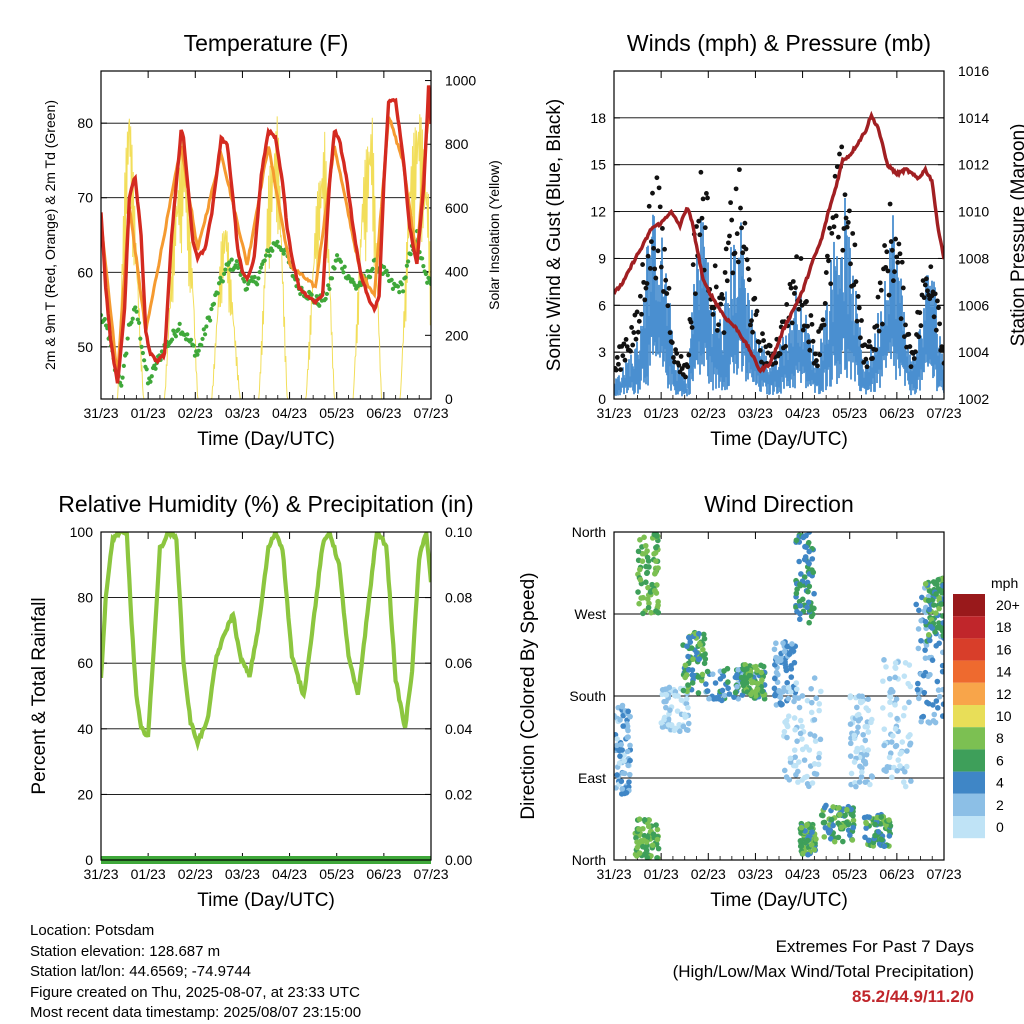  I want to click on x-tick-label: 06/23, so click(896, 874).